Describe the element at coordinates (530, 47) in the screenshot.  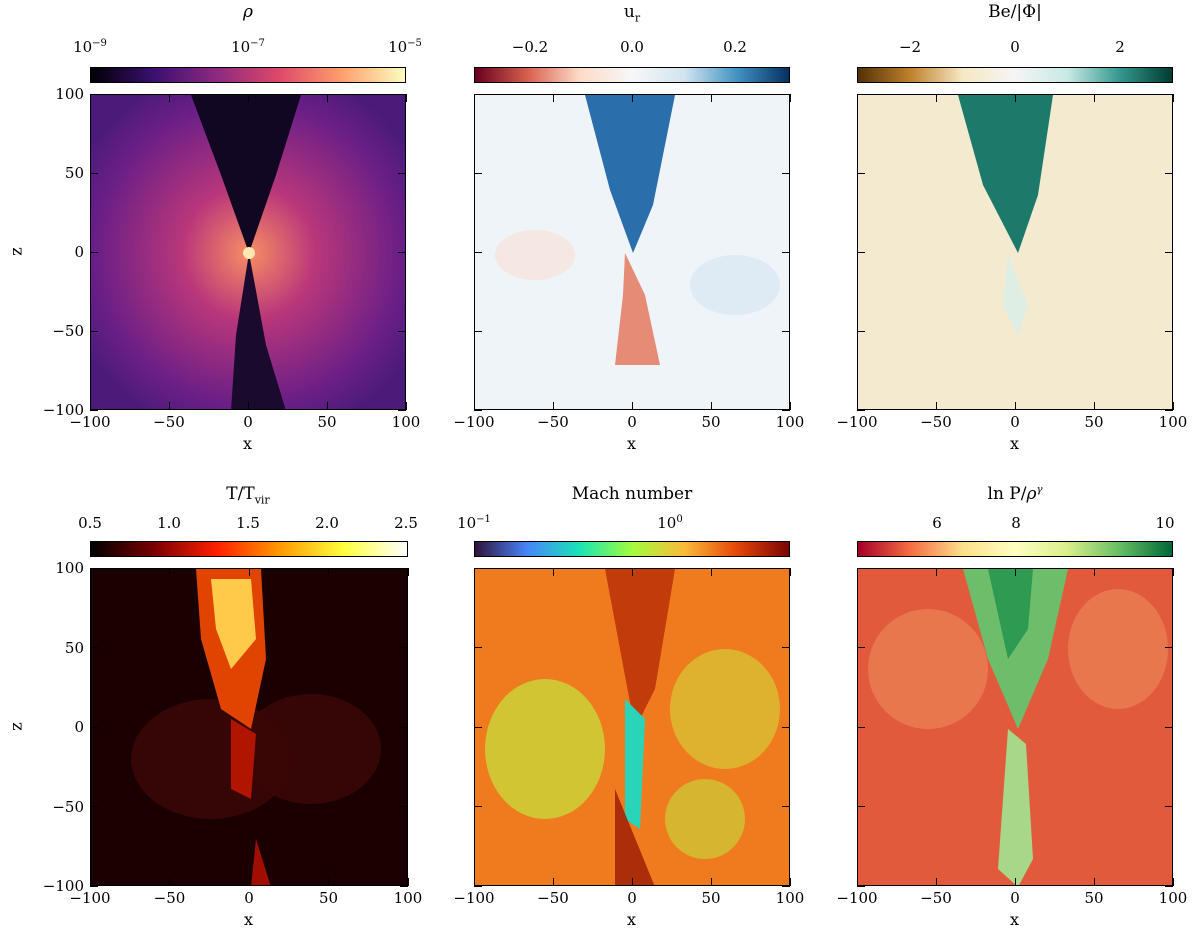
I see `velocity-cbar-tick-1: −0.2` at that location.